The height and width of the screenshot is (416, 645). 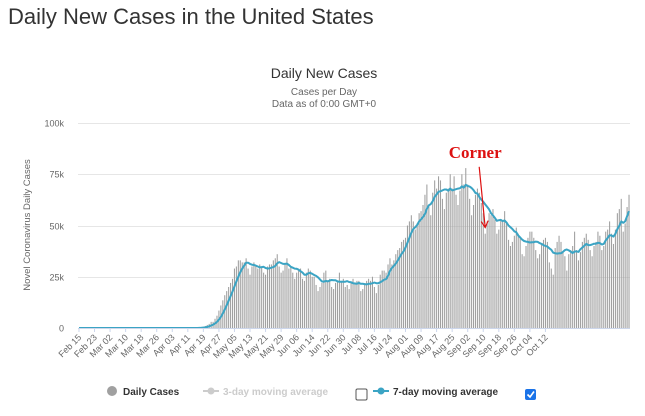 What do you see at coordinates (143, 392) in the screenshot?
I see `legend-item-daily-cases: Daily Cases` at bounding box center [143, 392].